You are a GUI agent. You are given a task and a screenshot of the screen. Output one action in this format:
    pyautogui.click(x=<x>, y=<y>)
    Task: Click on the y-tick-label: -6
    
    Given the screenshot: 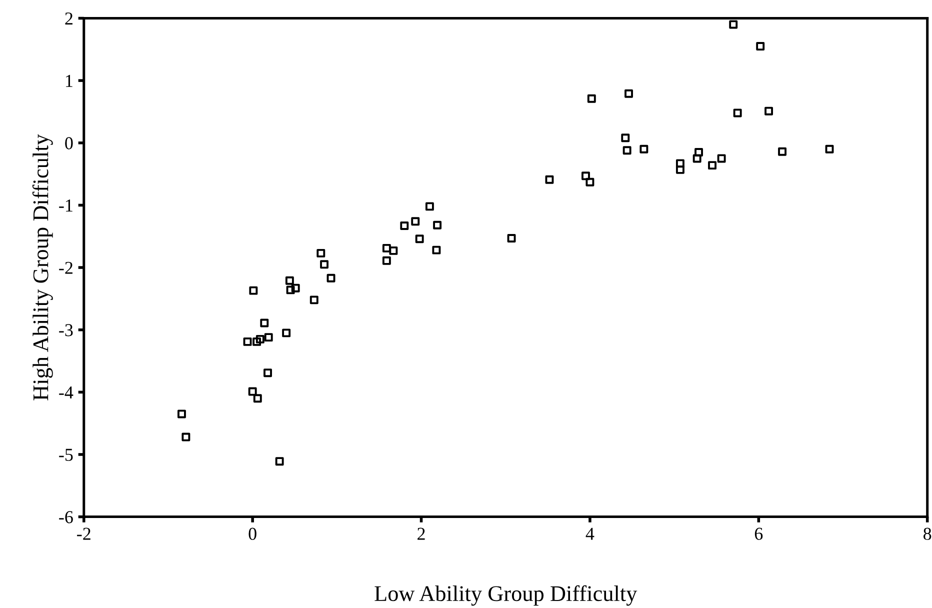 What is the action you would take?
    pyautogui.click(x=66, y=517)
    